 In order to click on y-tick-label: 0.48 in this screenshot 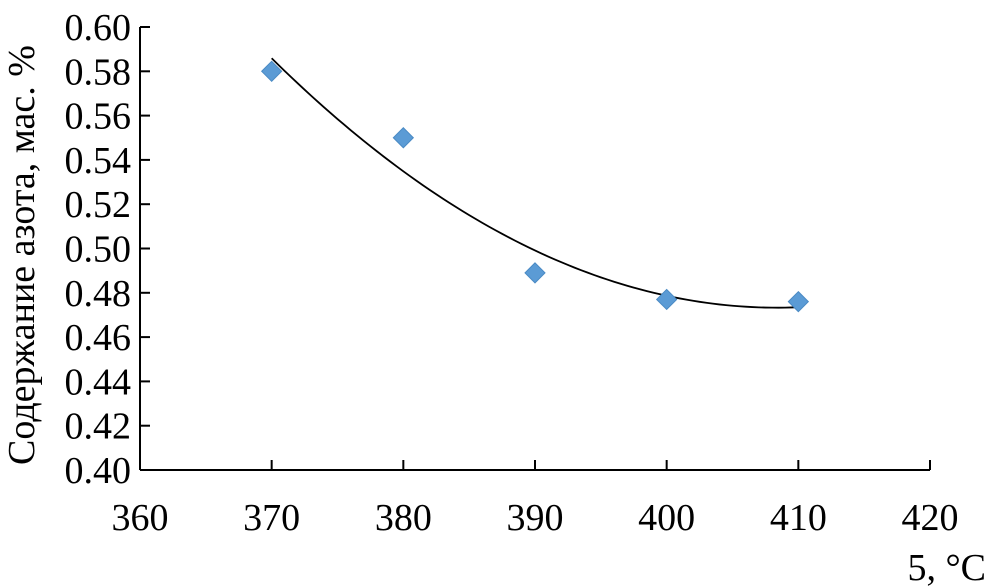, I will do `click(98, 294)`.